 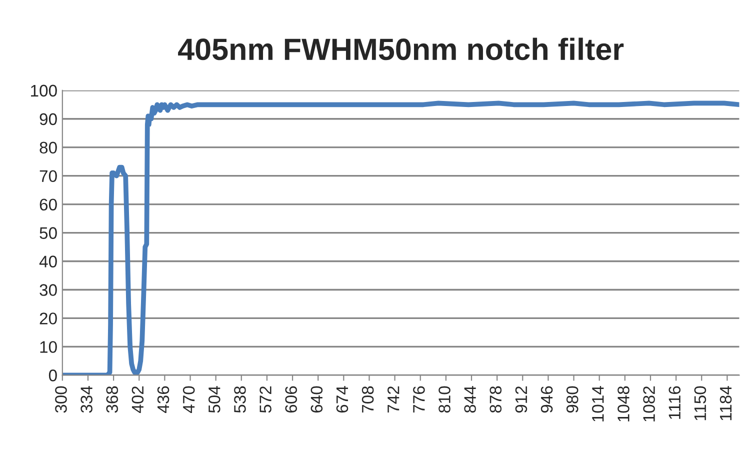 I want to click on x-tick-label: 878, so click(x=496, y=399).